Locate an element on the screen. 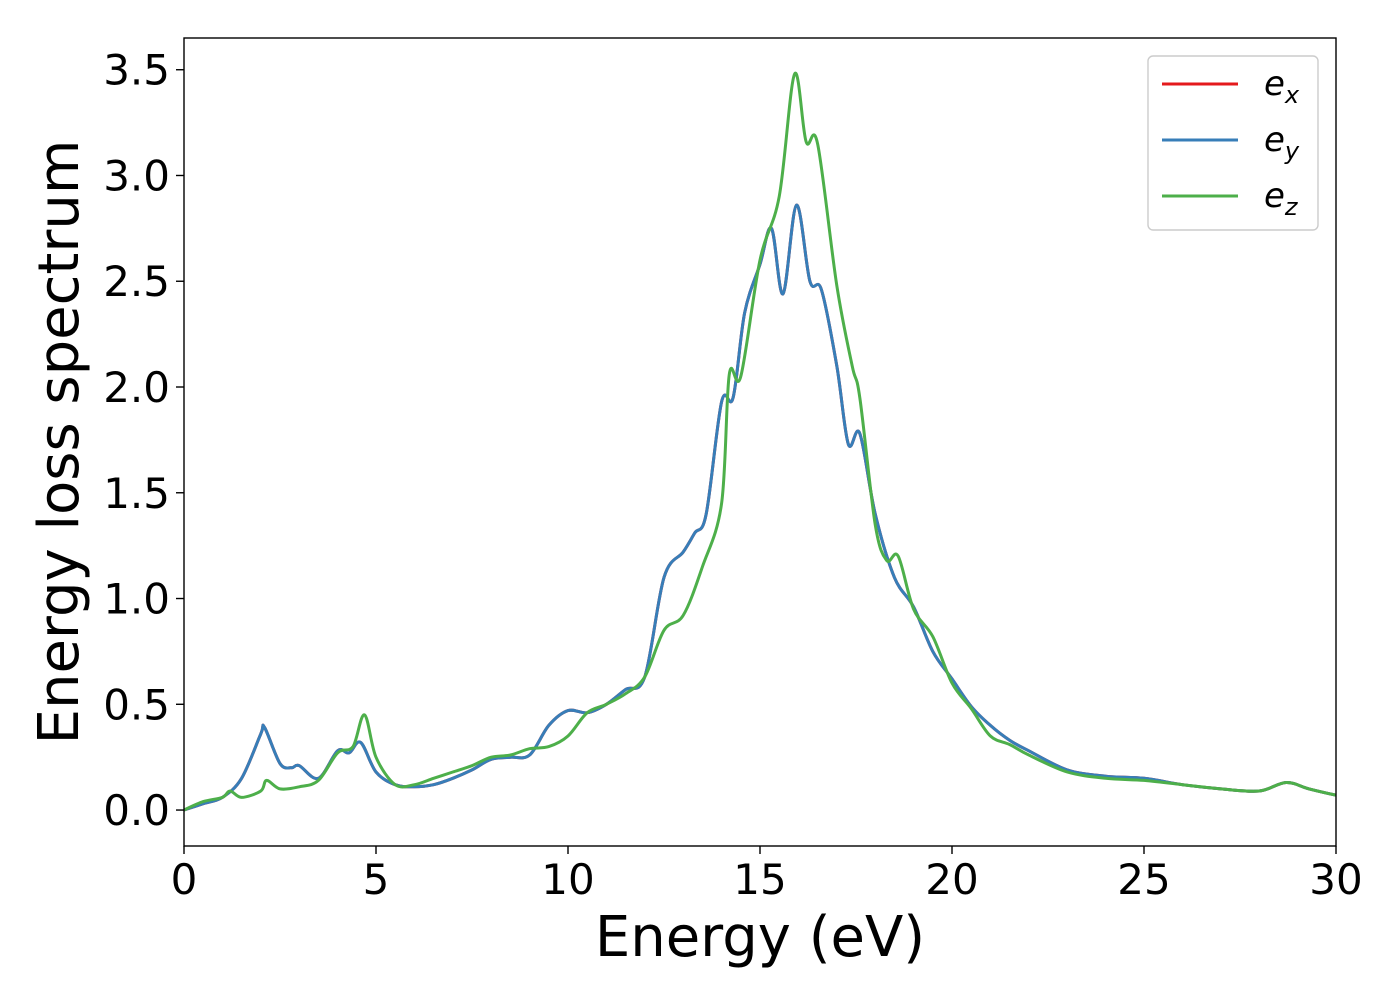 The image size is (1400, 1000). x-tick-label: 20 is located at coordinates (951, 879).